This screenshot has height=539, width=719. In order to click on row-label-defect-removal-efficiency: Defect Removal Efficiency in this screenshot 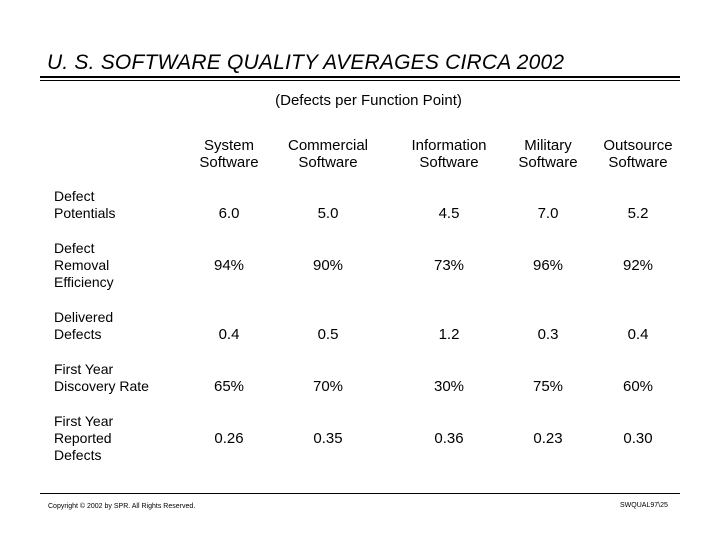, I will do `click(84, 265)`.